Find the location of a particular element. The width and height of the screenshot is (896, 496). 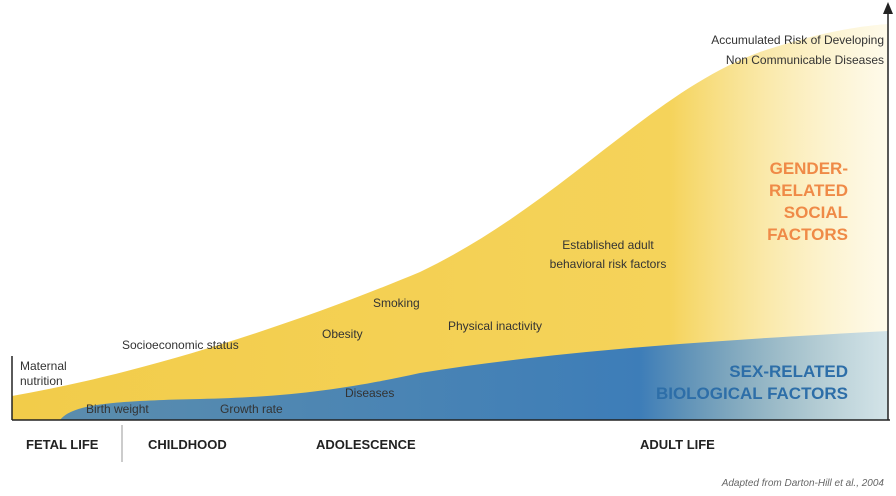

gender-line: GENDER- is located at coordinates (809, 168).